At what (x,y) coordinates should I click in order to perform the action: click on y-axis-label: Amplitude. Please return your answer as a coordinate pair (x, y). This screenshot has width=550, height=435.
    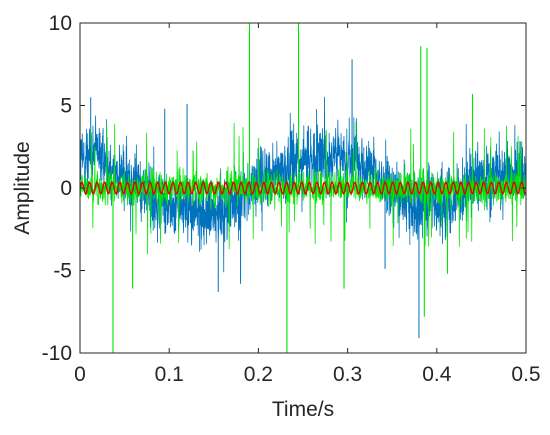
    Looking at the image, I should click on (22, 187).